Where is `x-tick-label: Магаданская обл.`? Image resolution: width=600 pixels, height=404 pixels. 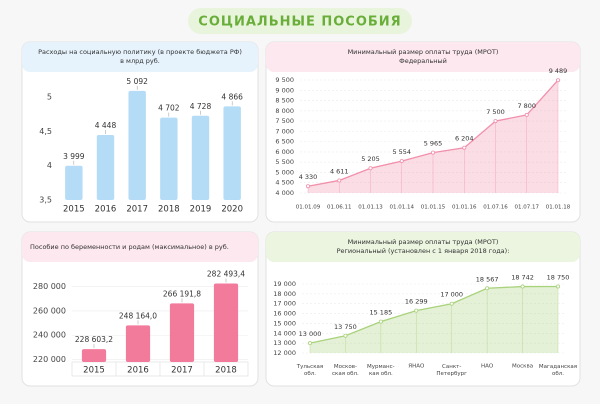
x-tick-label: Магаданская обл. is located at coordinates (558, 370).